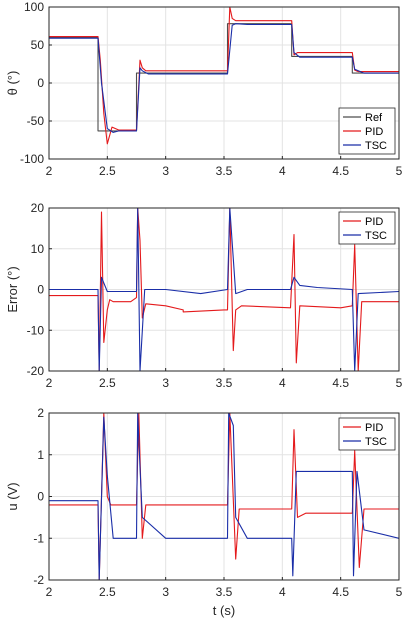 This screenshot has height=624, width=411. I want to click on y-tick-label: -50, so click(36, 121).